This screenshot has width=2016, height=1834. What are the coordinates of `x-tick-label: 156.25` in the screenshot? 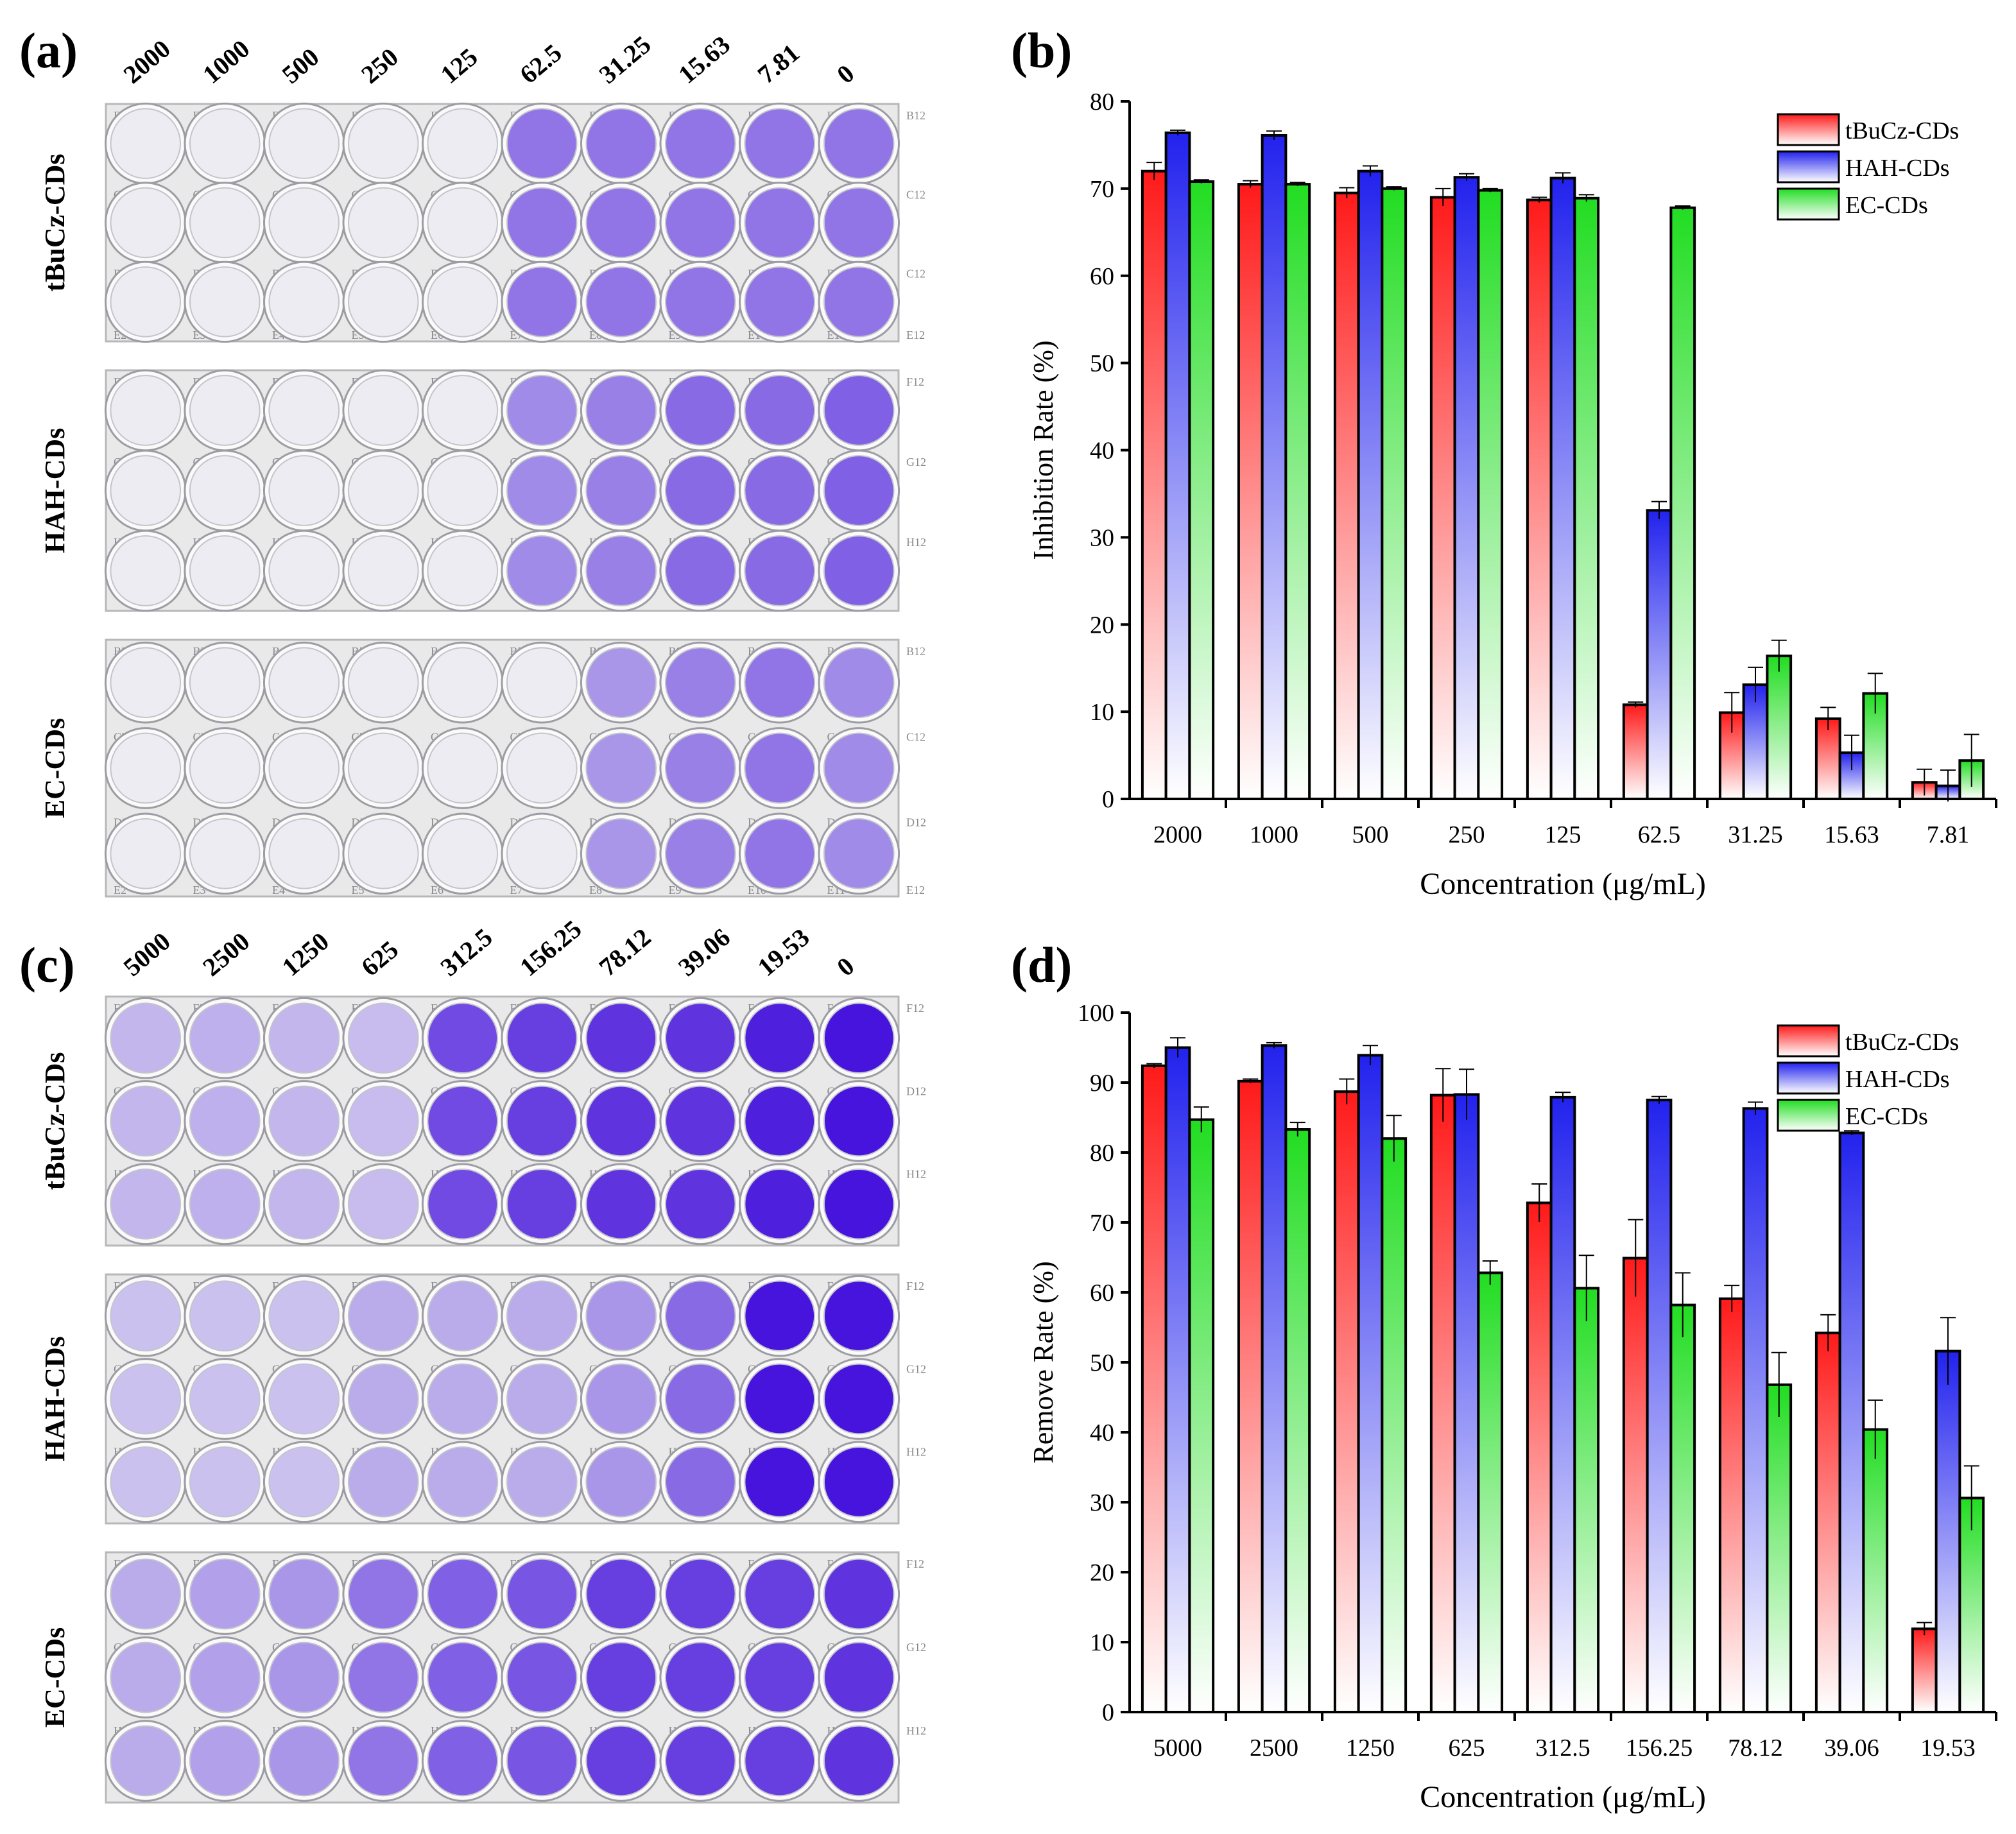 It's located at (1659, 1748).